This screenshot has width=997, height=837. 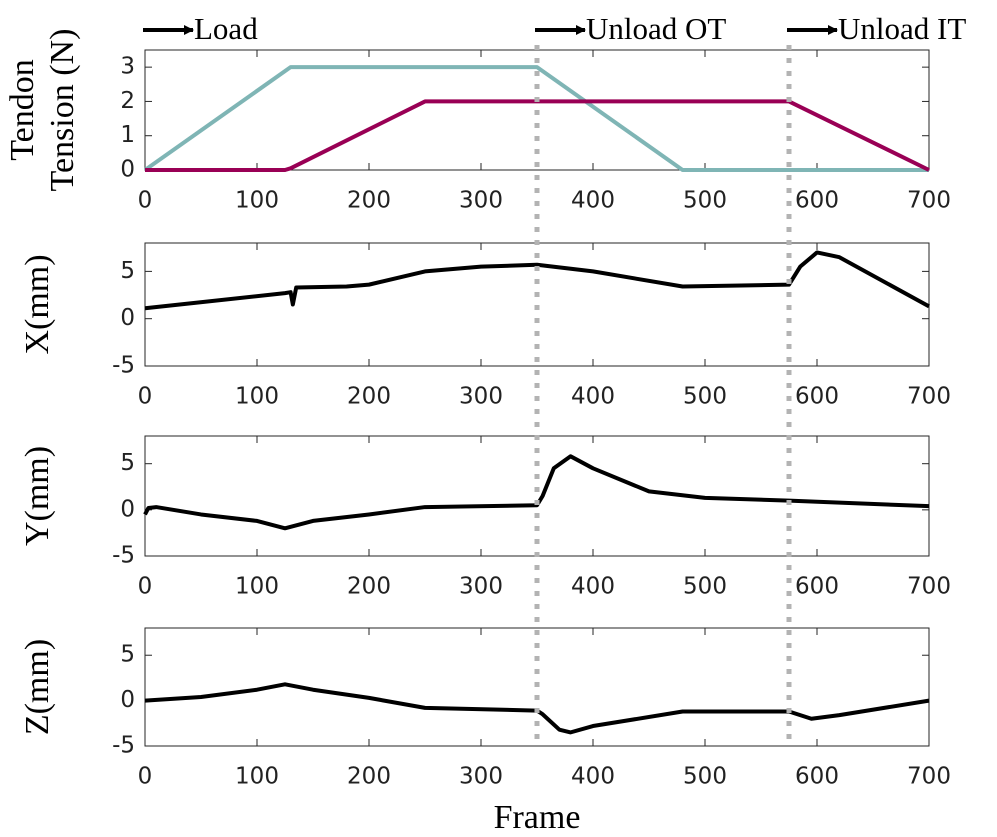 I want to click on y-axis-label: Tendon, so click(x=22, y=110).